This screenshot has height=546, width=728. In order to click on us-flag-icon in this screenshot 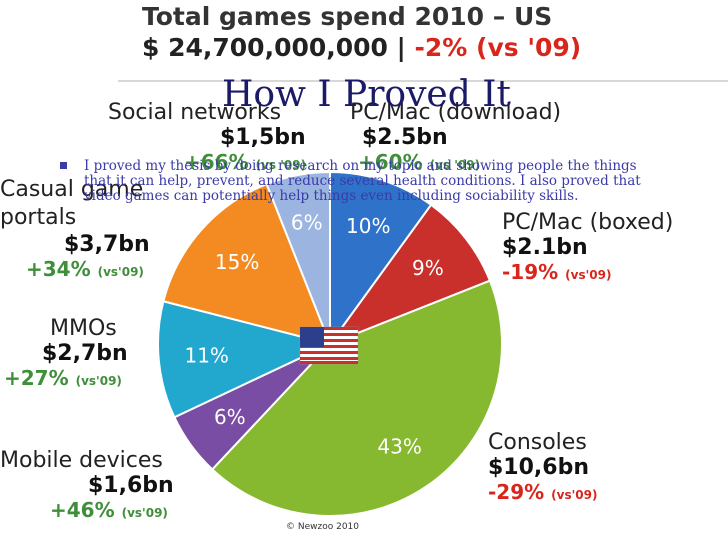, I will do `click(329, 345)`.